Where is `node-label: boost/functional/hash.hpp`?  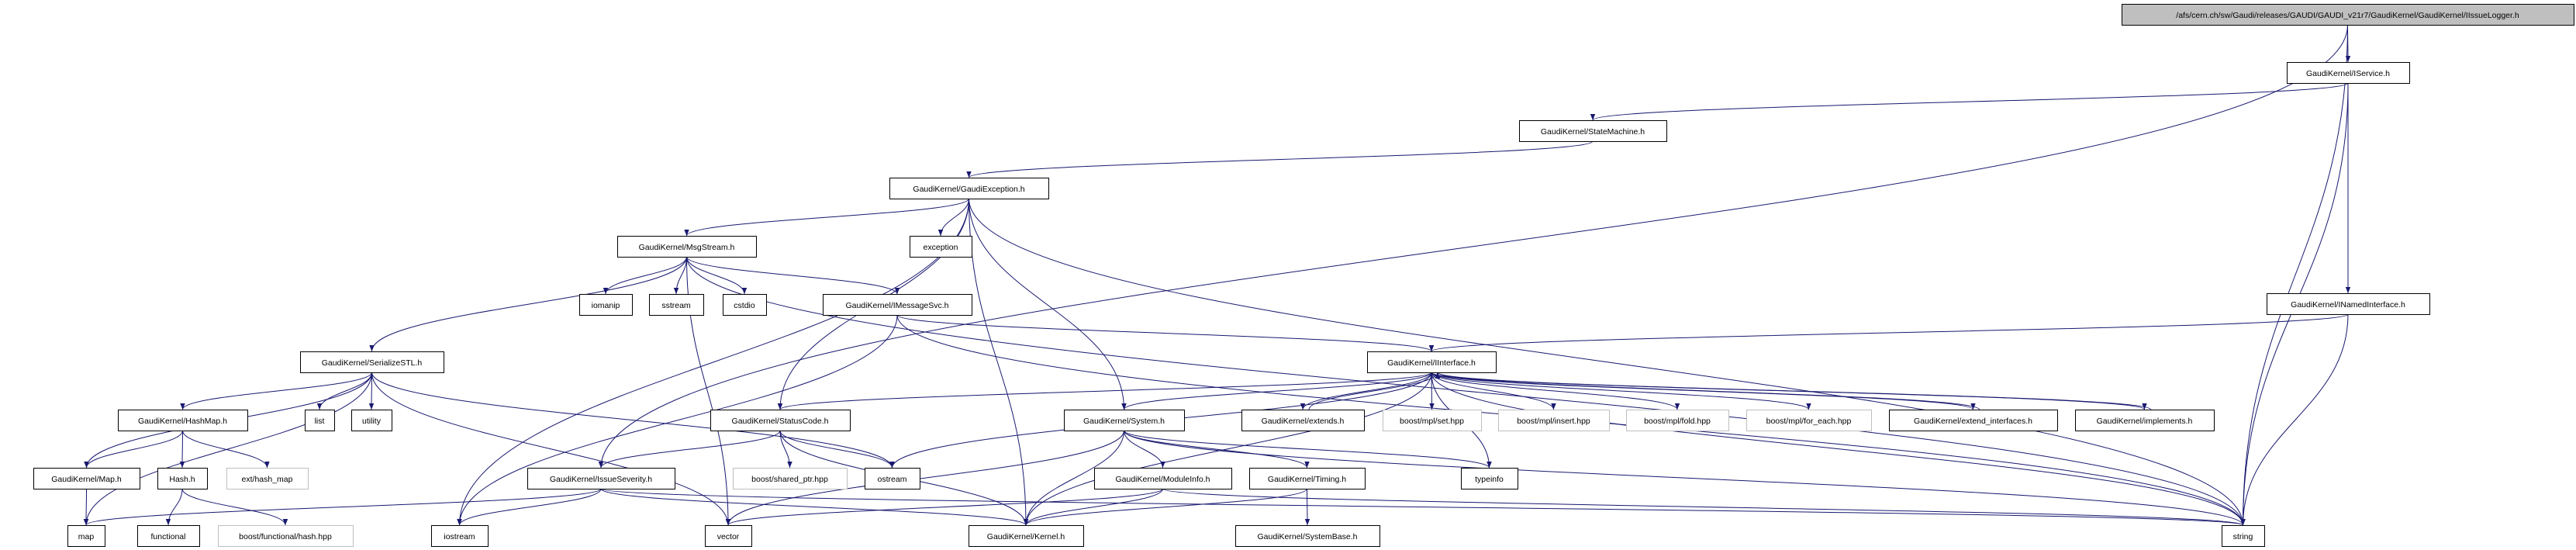
node-label: boost/functional/hash.hpp is located at coordinates (285, 536).